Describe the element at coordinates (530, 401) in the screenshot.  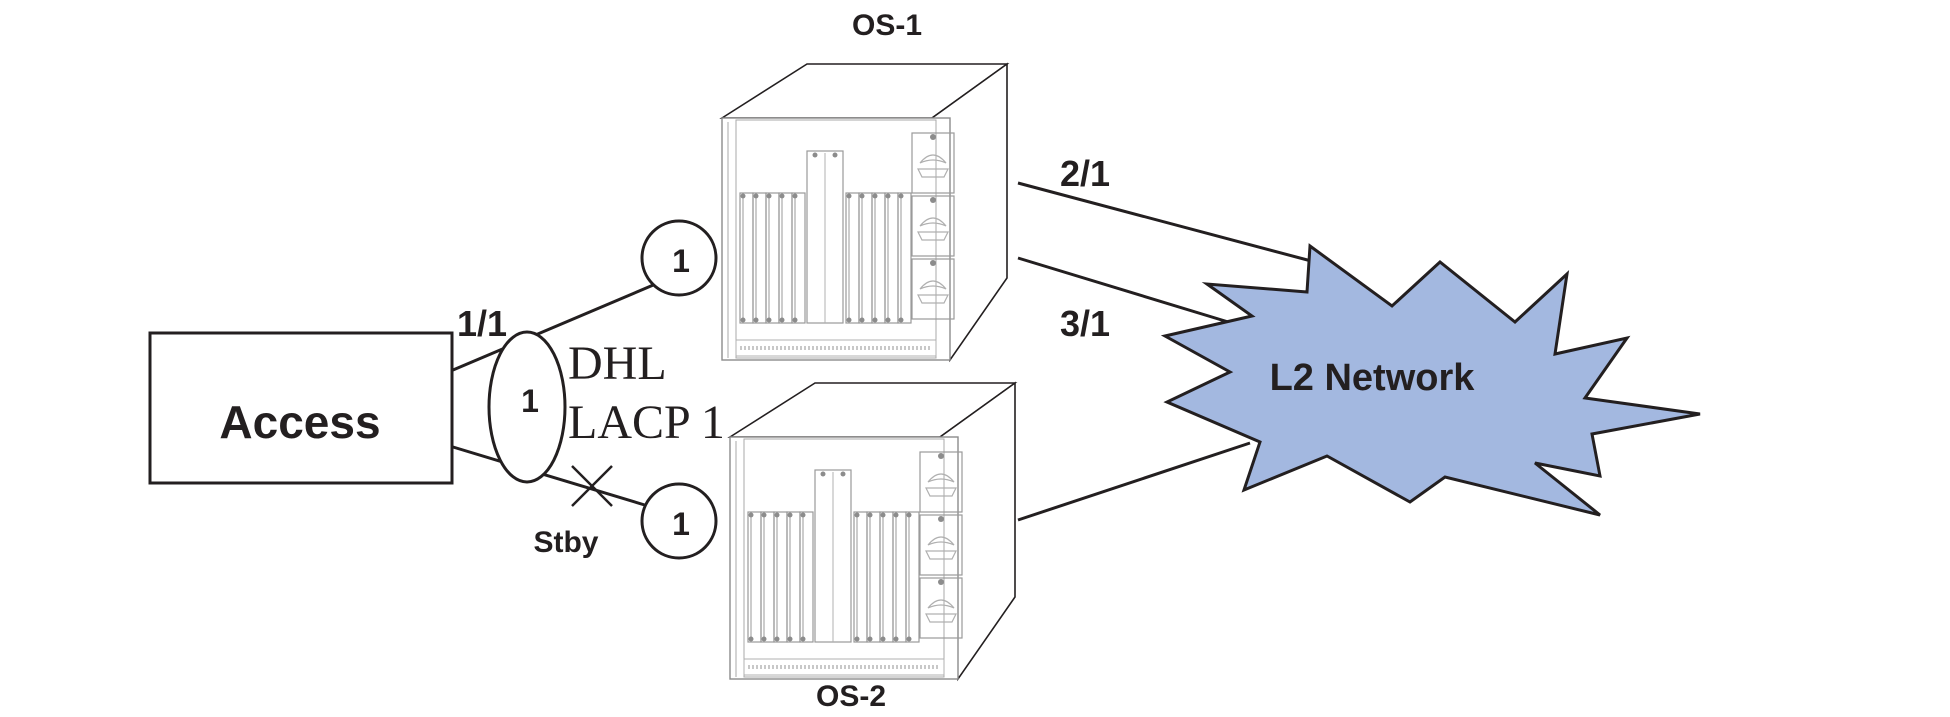
I see `lag-id-label: 1` at that location.